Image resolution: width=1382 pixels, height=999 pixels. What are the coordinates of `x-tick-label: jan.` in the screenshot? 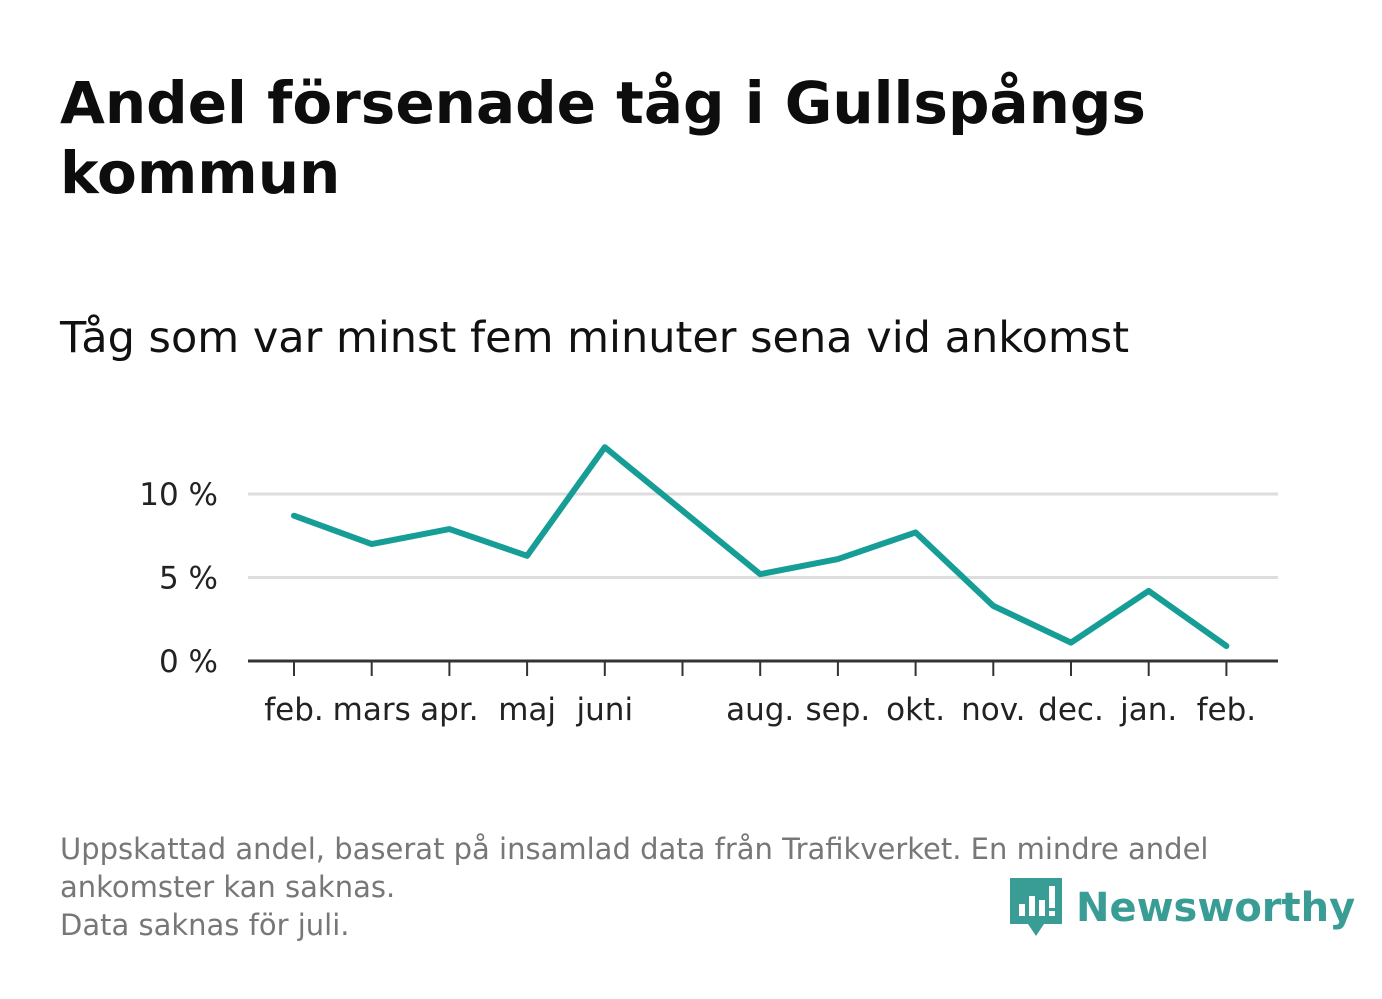 It's located at (1148, 710).